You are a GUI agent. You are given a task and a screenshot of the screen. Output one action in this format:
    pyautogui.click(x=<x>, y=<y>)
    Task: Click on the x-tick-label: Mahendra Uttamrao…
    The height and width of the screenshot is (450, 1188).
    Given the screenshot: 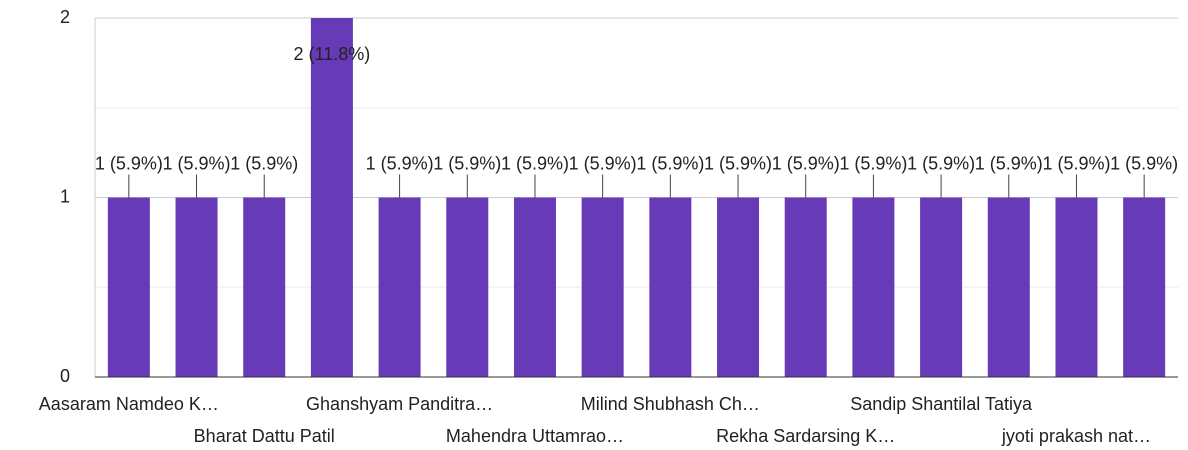 What is the action you would take?
    pyautogui.click(x=535, y=436)
    